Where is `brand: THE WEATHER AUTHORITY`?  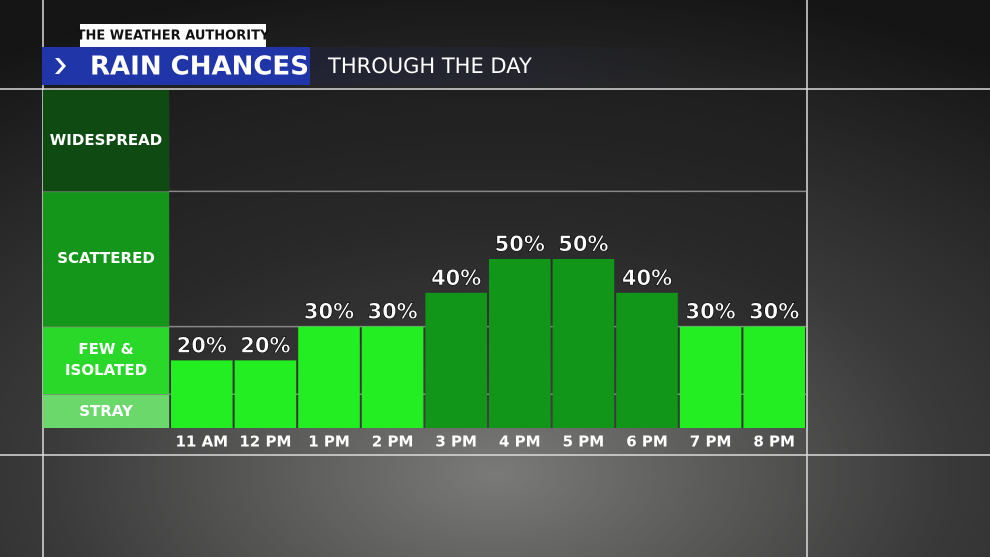
brand: THE WEATHER AUTHORITY is located at coordinates (173, 36).